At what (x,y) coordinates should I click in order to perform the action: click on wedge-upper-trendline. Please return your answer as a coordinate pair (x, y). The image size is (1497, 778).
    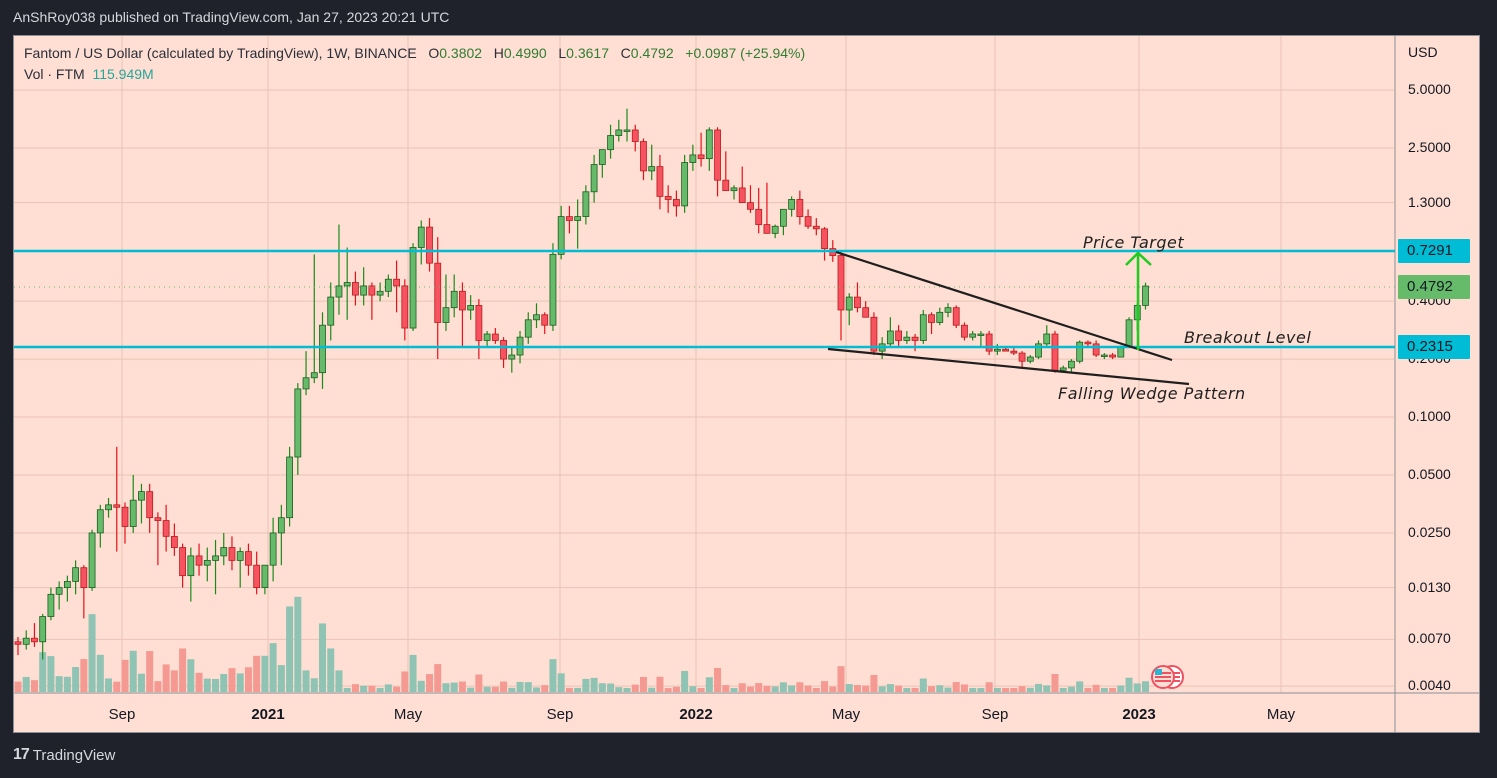
    Looking at the image, I should click on (1004, 306).